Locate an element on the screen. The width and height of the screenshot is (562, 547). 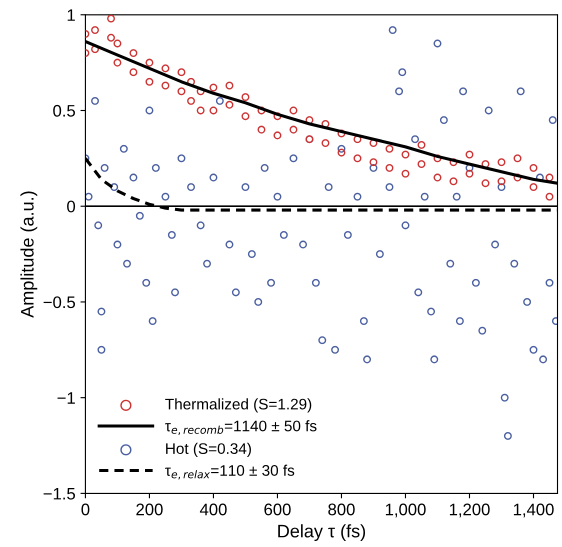
x-tick-label: 1,200 is located at coordinates (470, 511).